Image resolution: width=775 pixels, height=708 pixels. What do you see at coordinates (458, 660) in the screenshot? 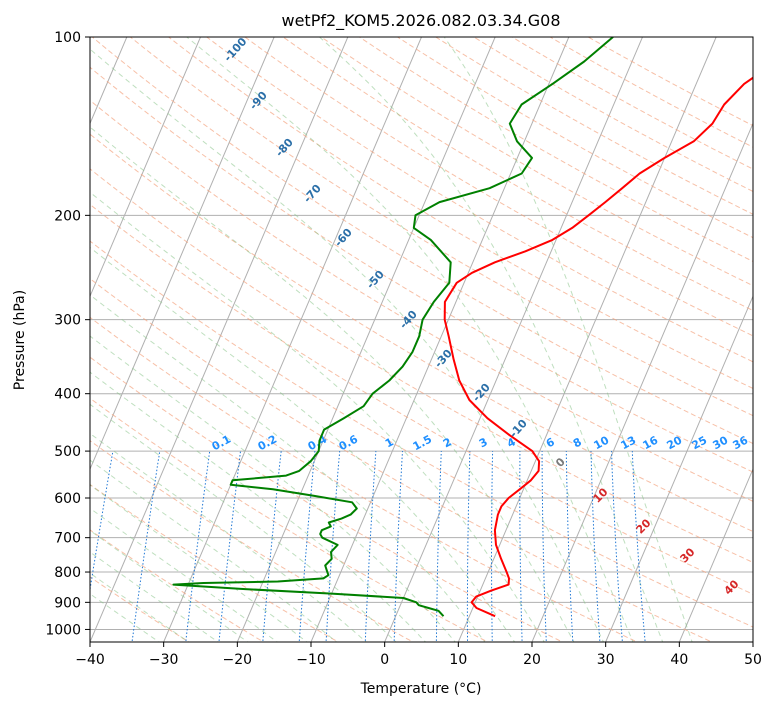
I see `x-tick-label: 10` at bounding box center [458, 660].